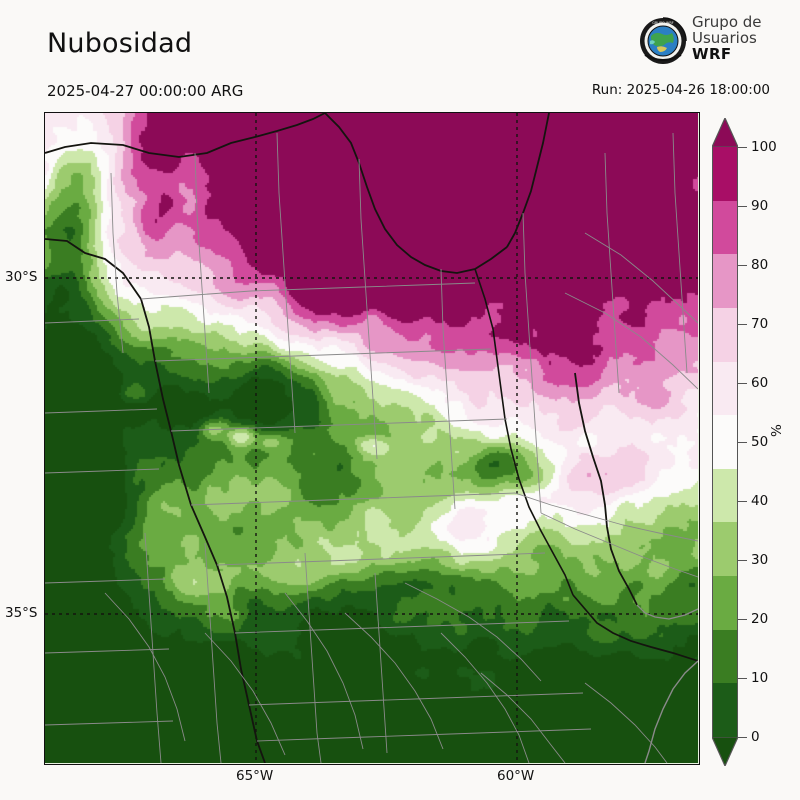 The width and height of the screenshot is (800, 800). I want to click on valid-time-label: 2025-04-27 00:00:00 ARG, so click(145, 91).